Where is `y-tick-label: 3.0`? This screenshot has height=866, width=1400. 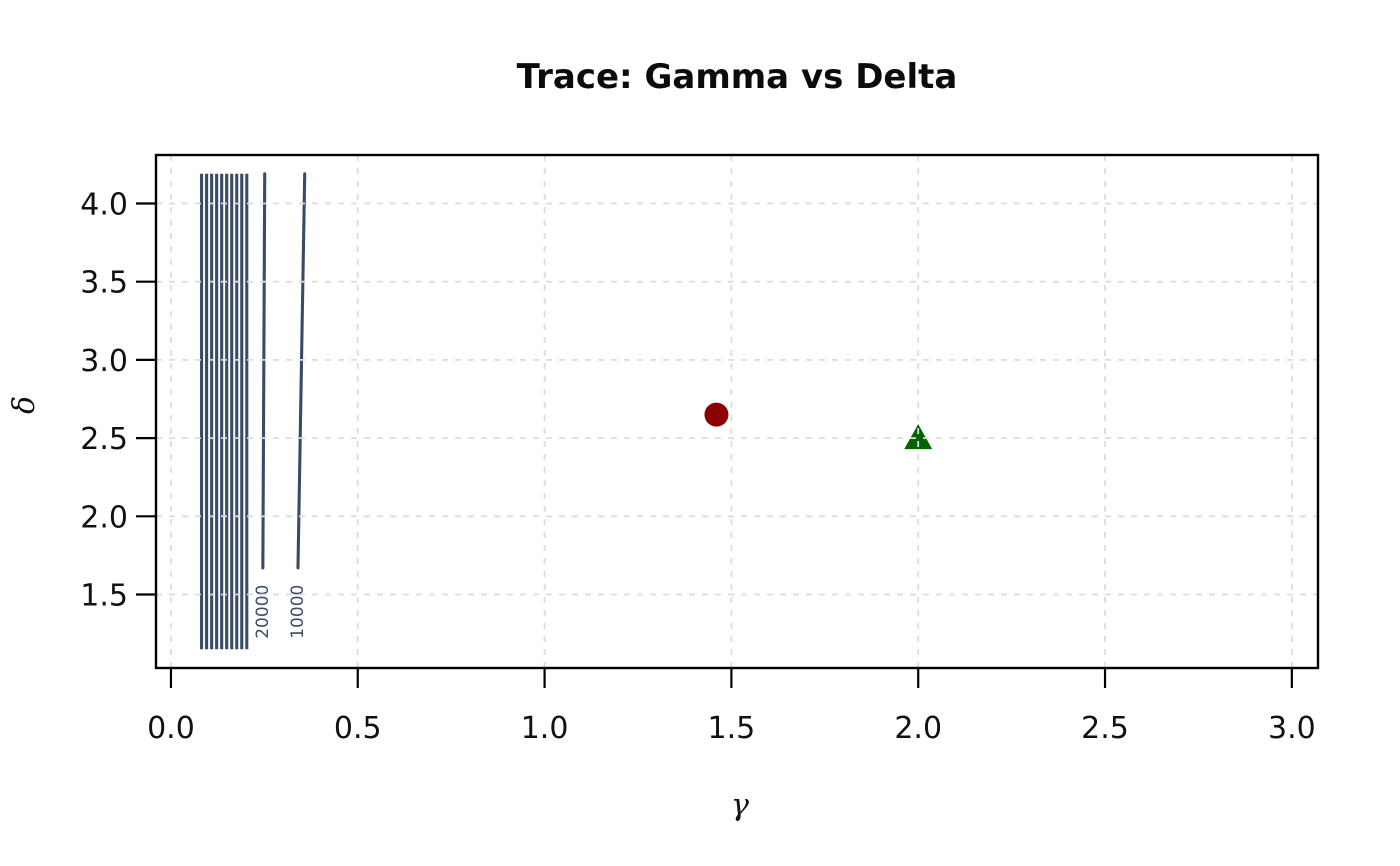 y-tick-label: 3.0 is located at coordinates (104, 361).